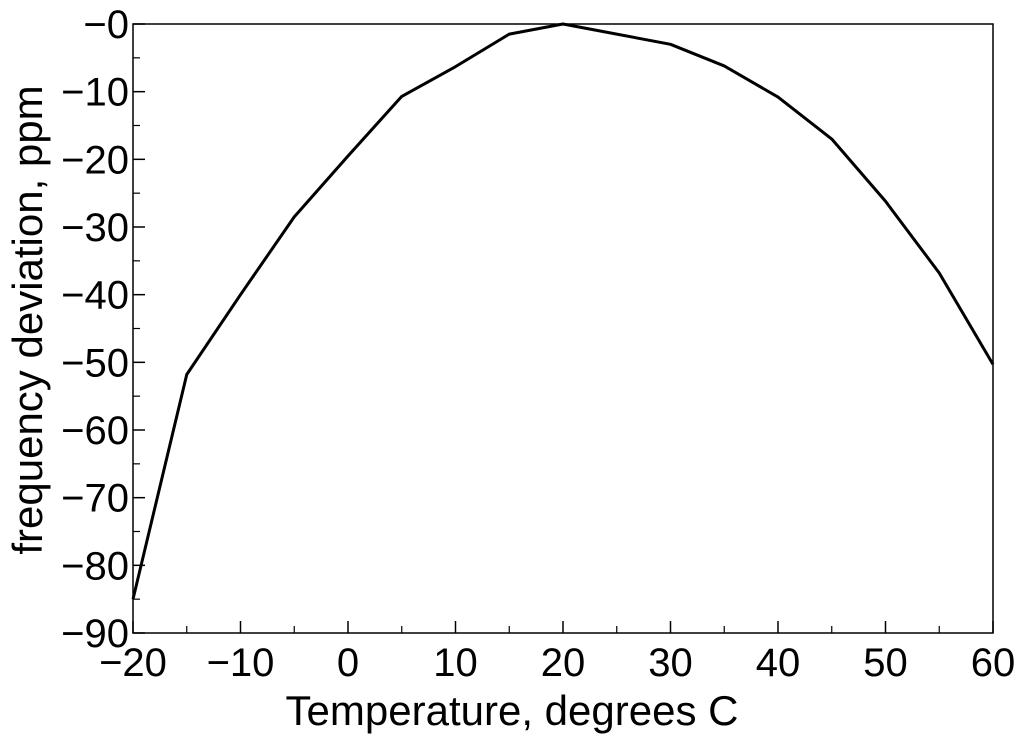 The image size is (1024, 740). Describe the element at coordinates (993, 663) in the screenshot. I see `x-tick-label: 60` at that location.